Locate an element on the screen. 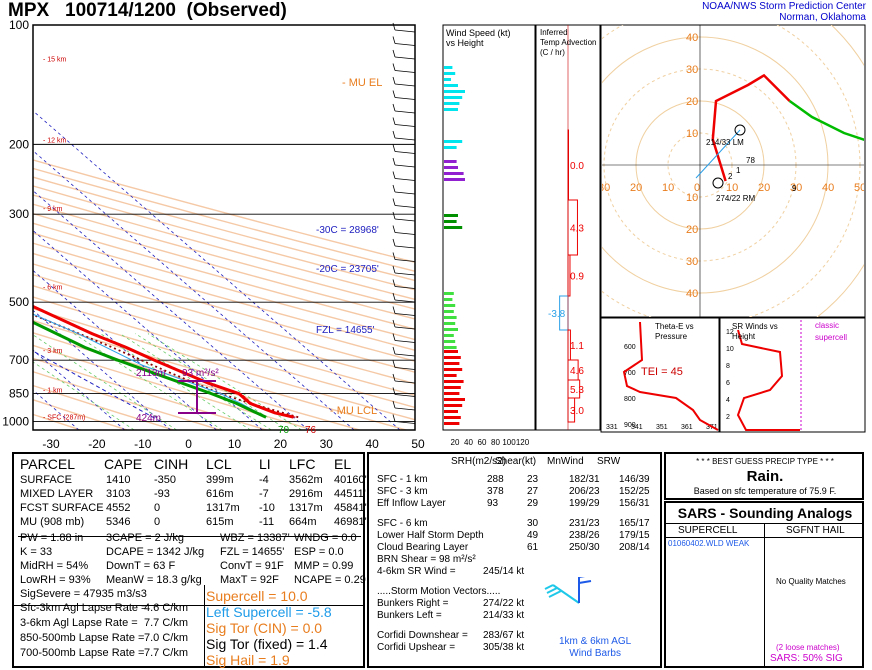 The height and width of the screenshot is (670, 872). kin-cell: 288 is located at coordinates (495, 479).